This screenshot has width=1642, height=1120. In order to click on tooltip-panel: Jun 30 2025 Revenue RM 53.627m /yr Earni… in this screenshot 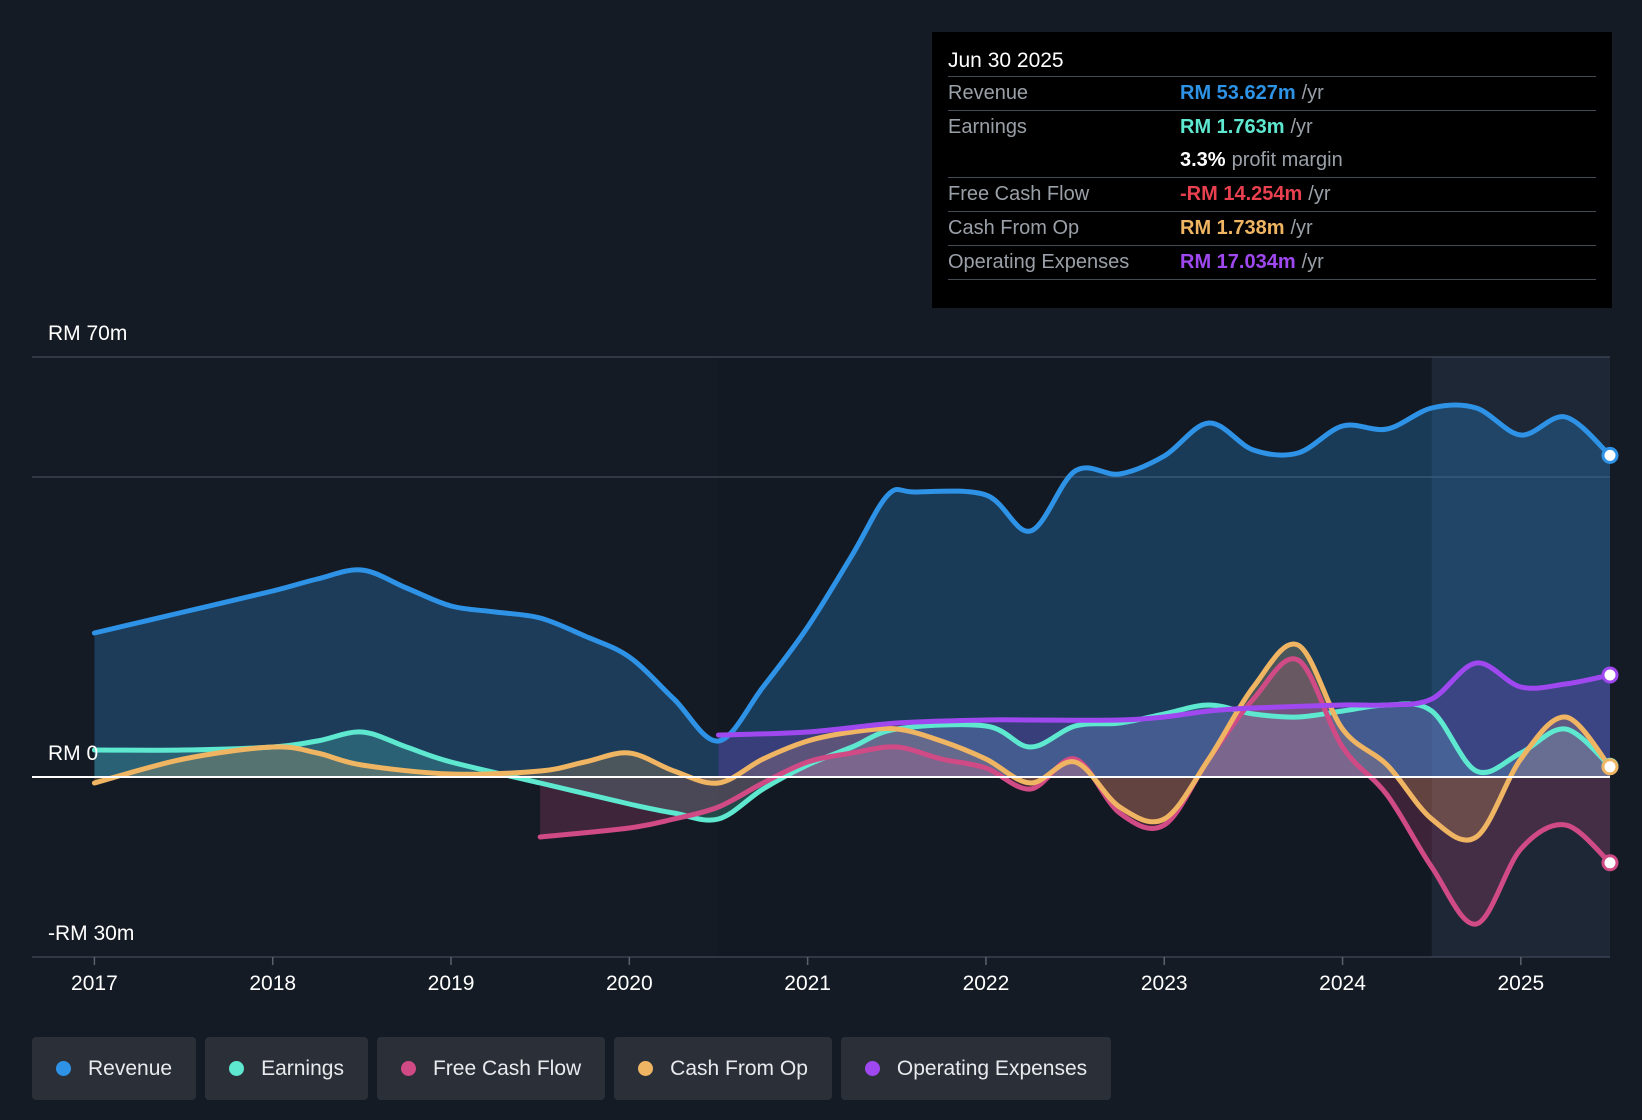, I will do `click(1272, 170)`.